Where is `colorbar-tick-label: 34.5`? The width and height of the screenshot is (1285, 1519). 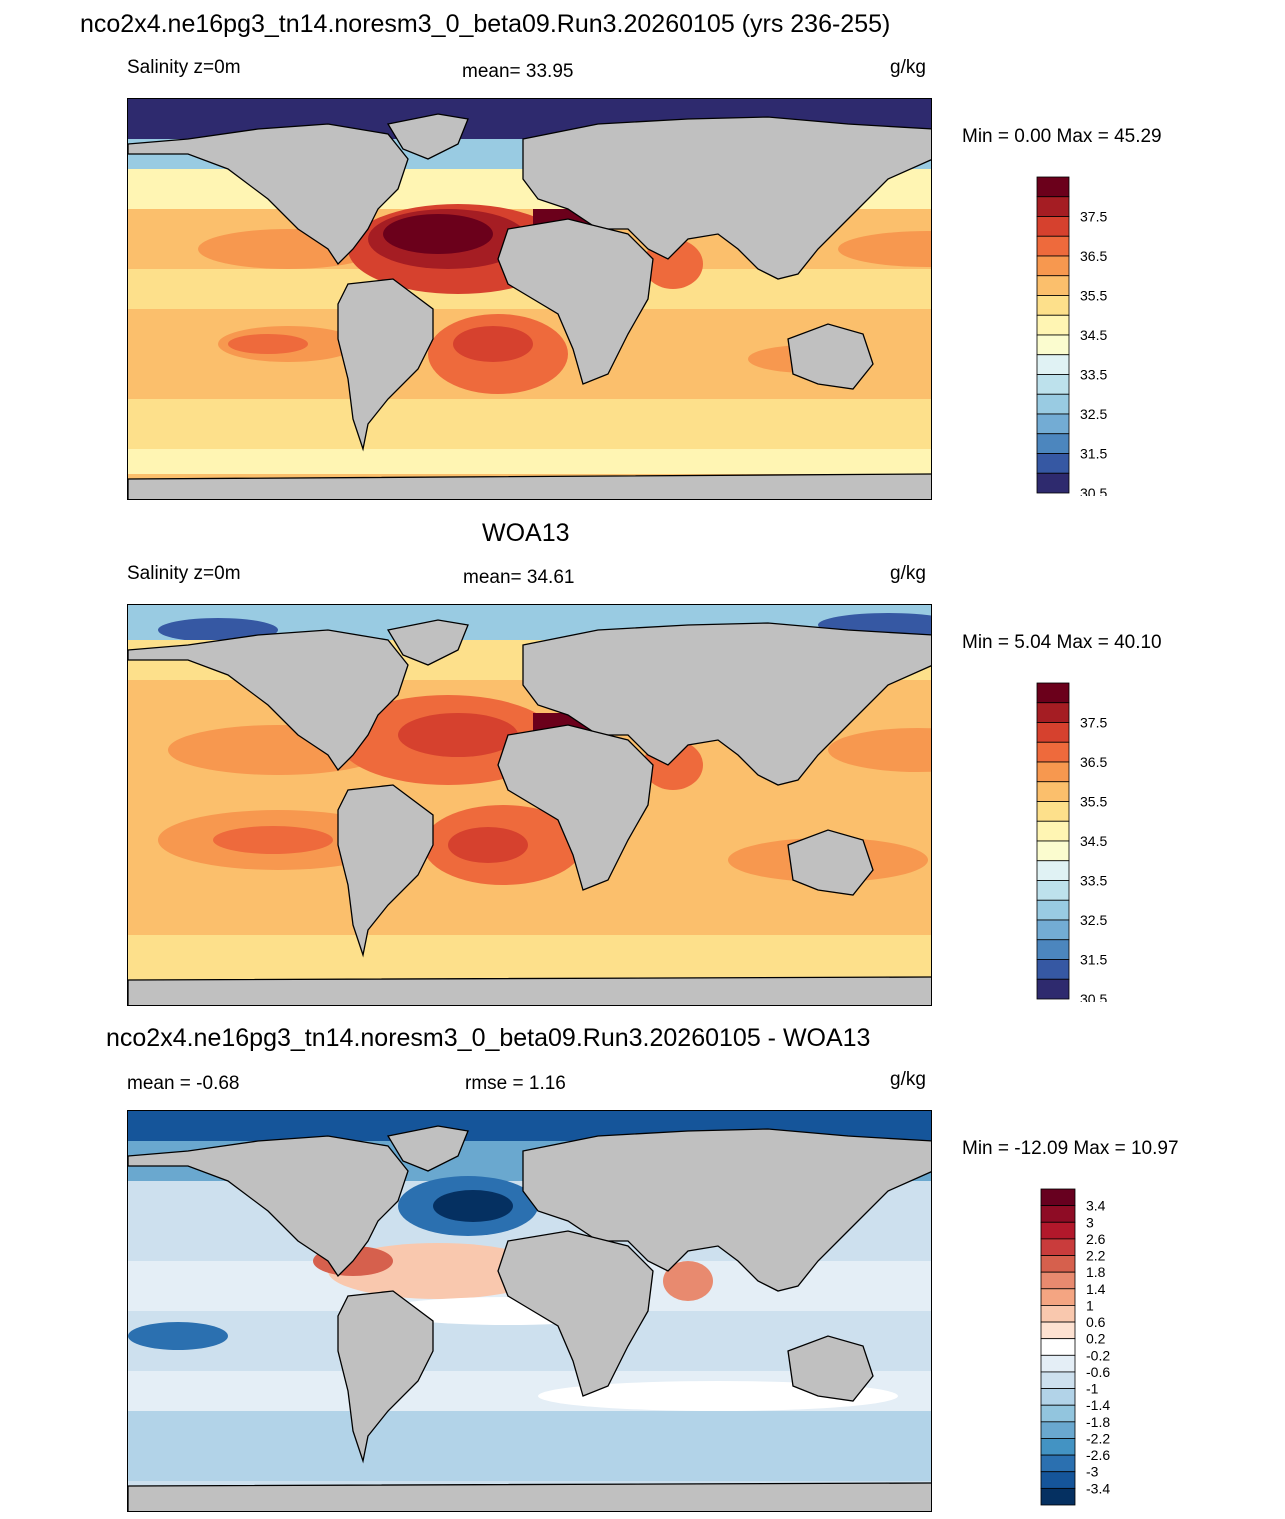
colorbar-tick-label: 34.5 is located at coordinates (1093, 841).